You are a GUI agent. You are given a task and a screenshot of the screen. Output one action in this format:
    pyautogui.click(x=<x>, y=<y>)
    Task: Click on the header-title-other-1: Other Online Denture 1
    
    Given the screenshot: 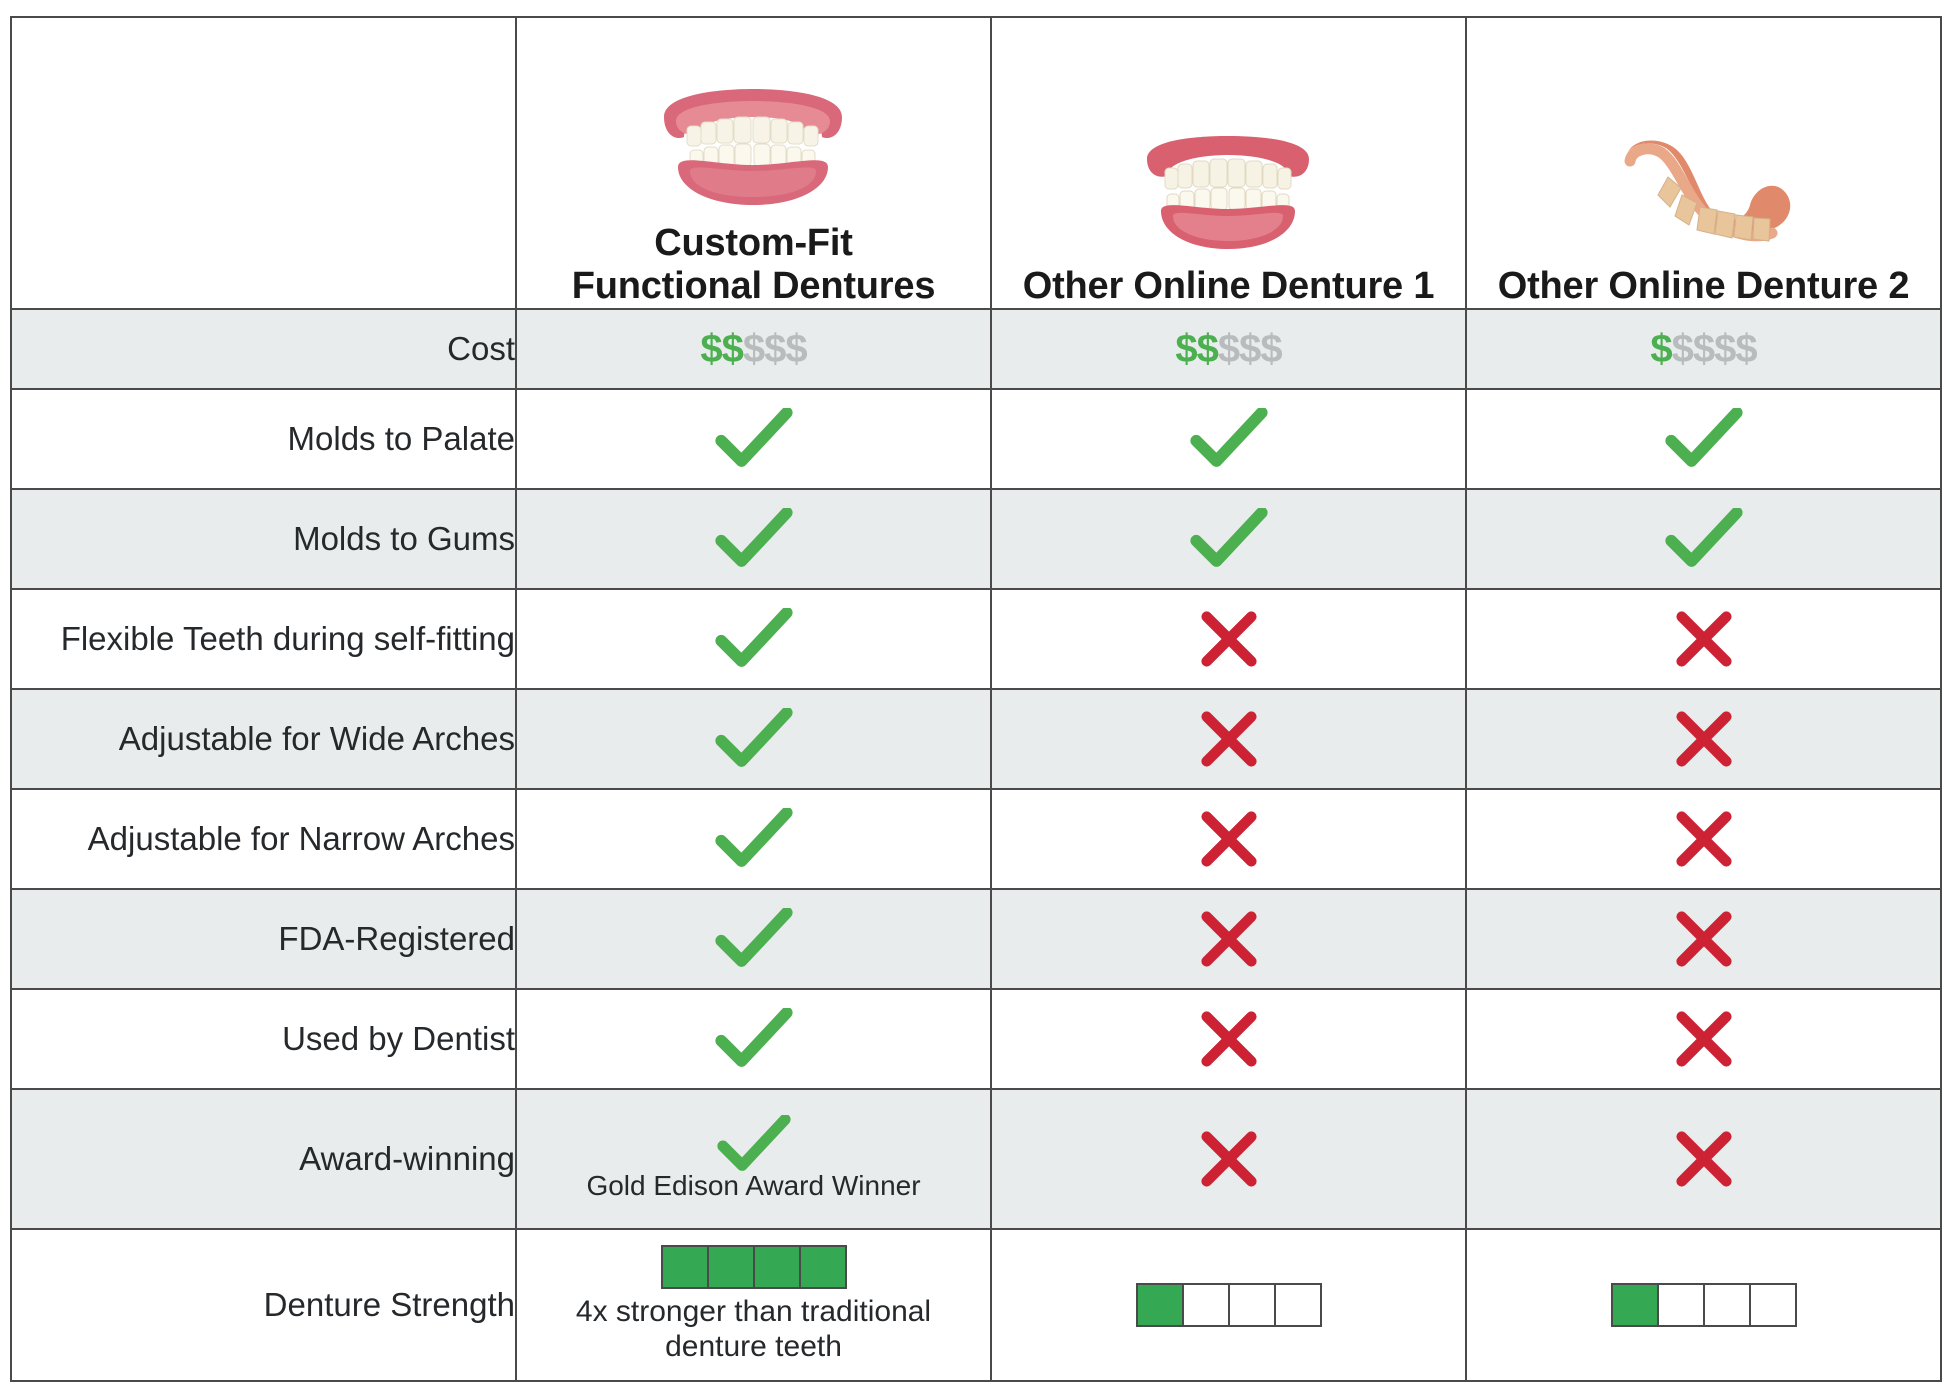 What is the action you would take?
    pyautogui.click(x=1228, y=285)
    